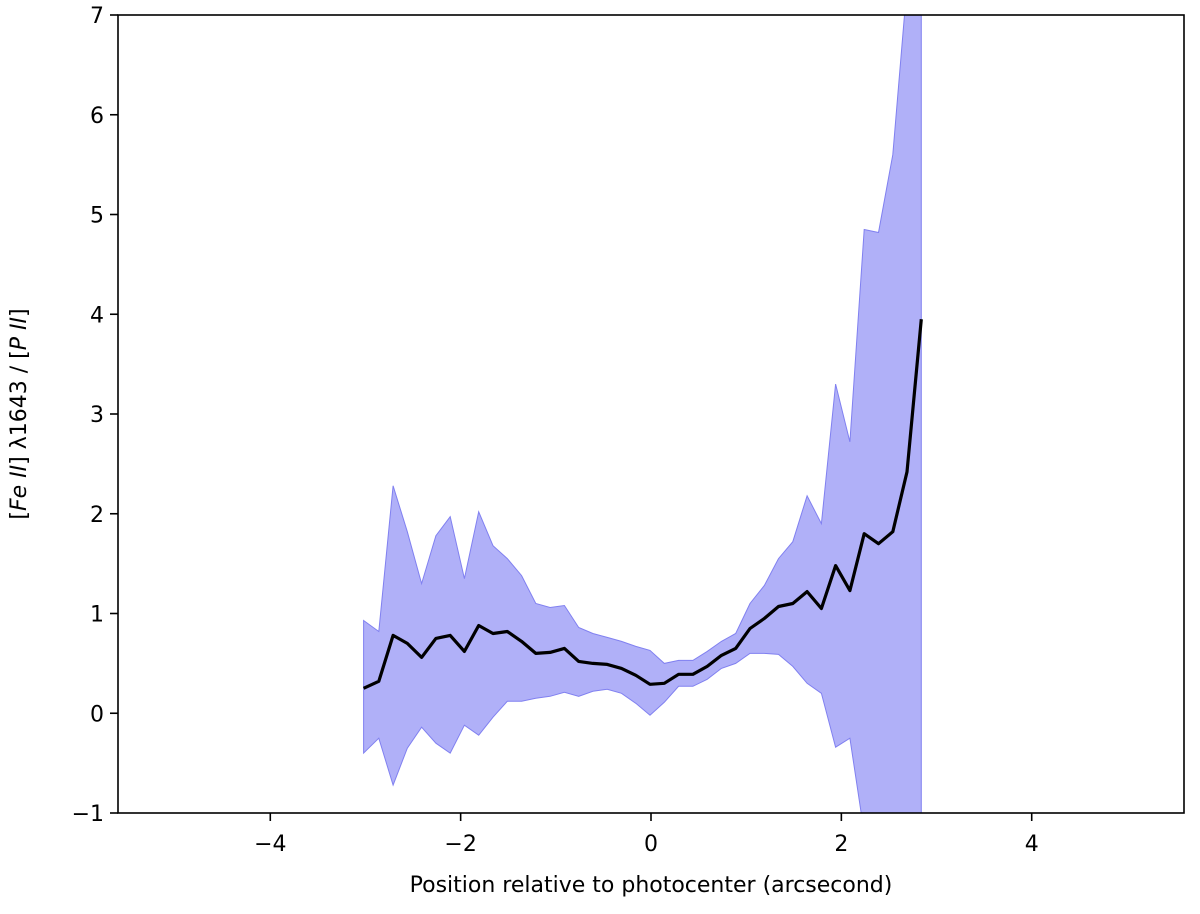 This screenshot has width=1200, height=914. I want to click on y-tick-label: 1, so click(97, 615).